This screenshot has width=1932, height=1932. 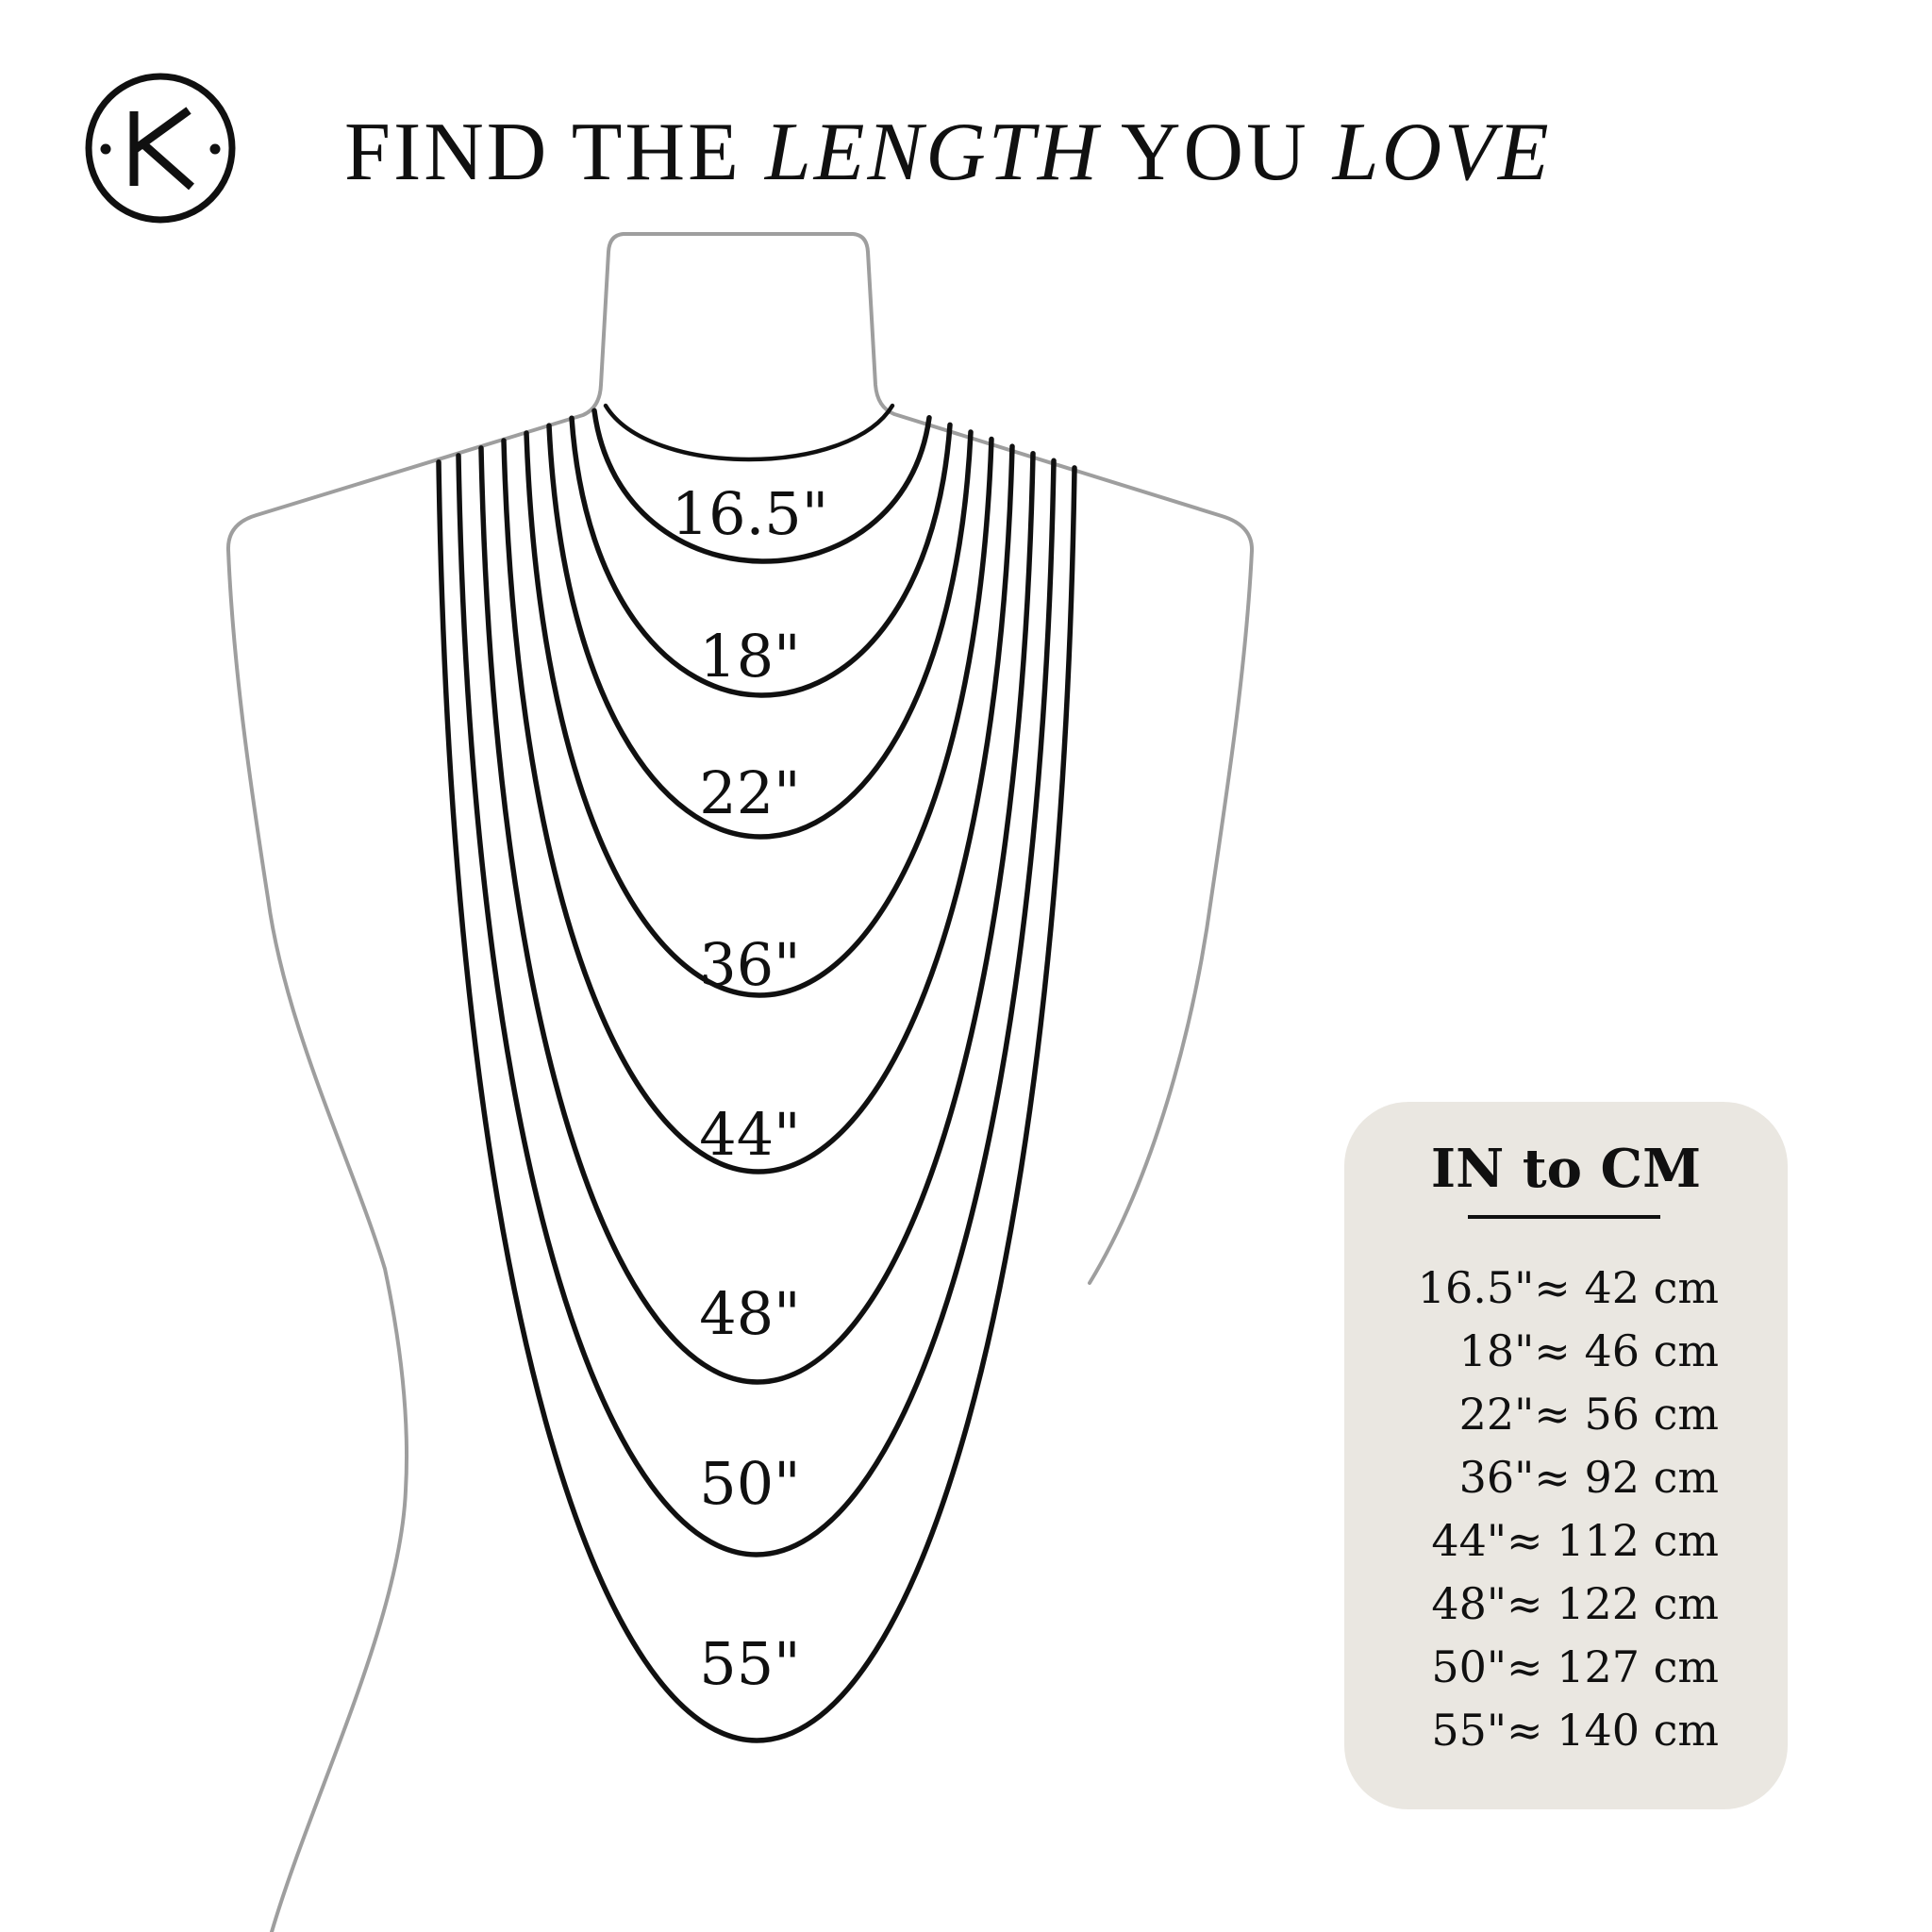 What do you see at coordinates (1497, 1478) in the screenshot?
I see `conversion-row-inches: 36"` at bounding box center [1497, 1478].